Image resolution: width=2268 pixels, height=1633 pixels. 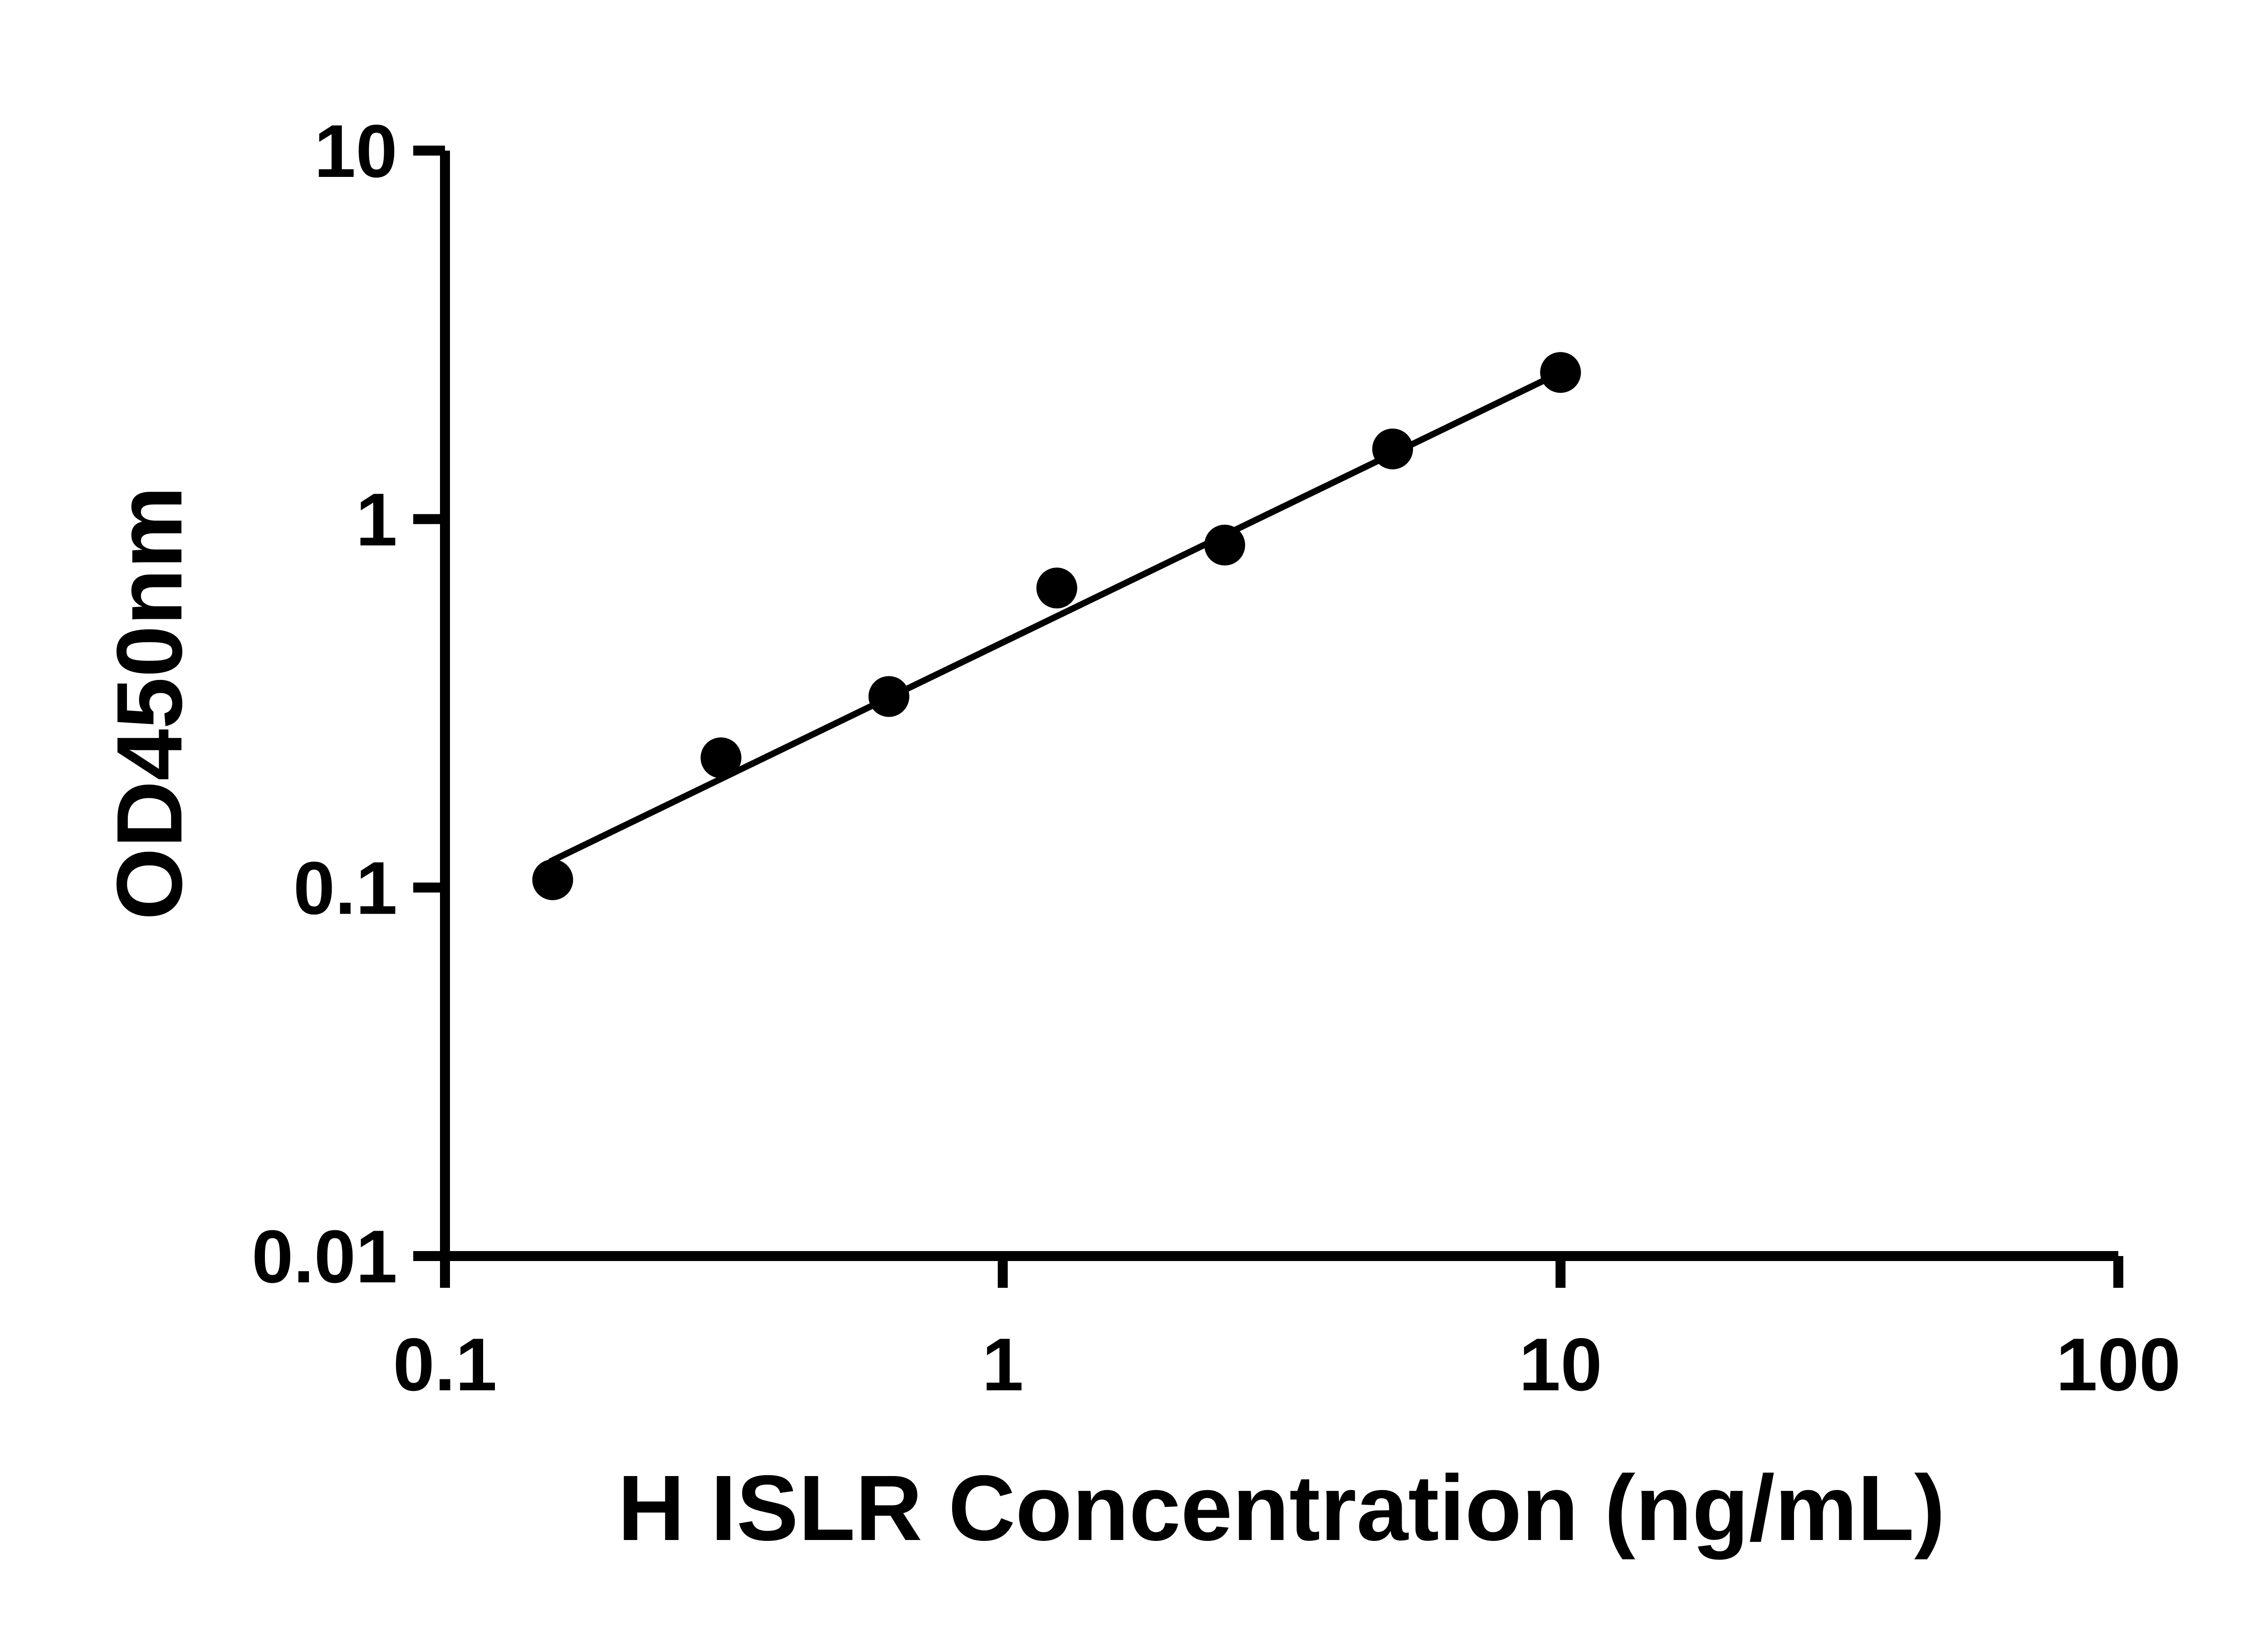 I want to click on x-tick-label: 0.1, so click(x=445, y=1364).